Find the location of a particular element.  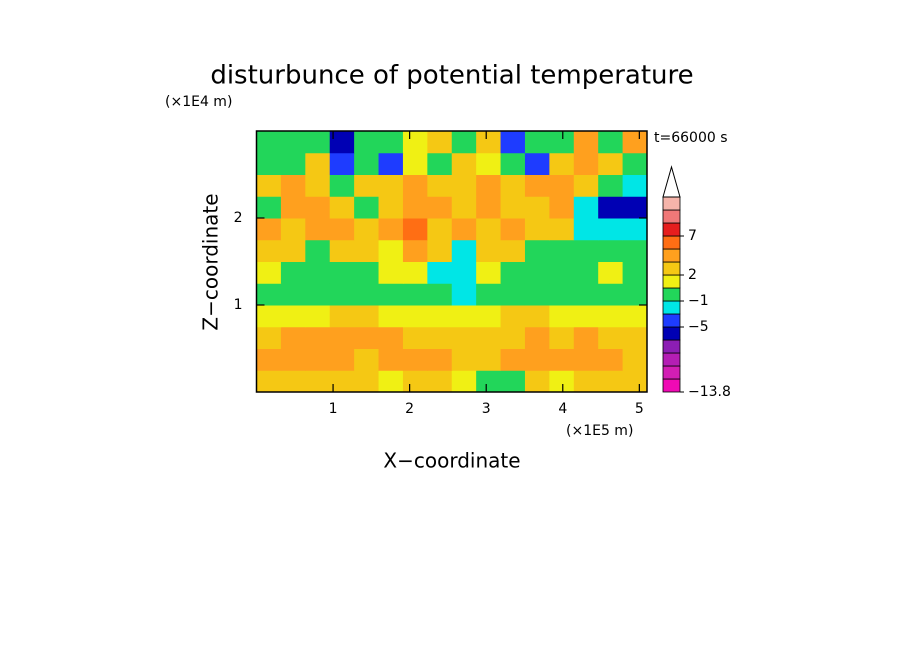

y-tick-label: 2 is located at coordinates (238, 218).